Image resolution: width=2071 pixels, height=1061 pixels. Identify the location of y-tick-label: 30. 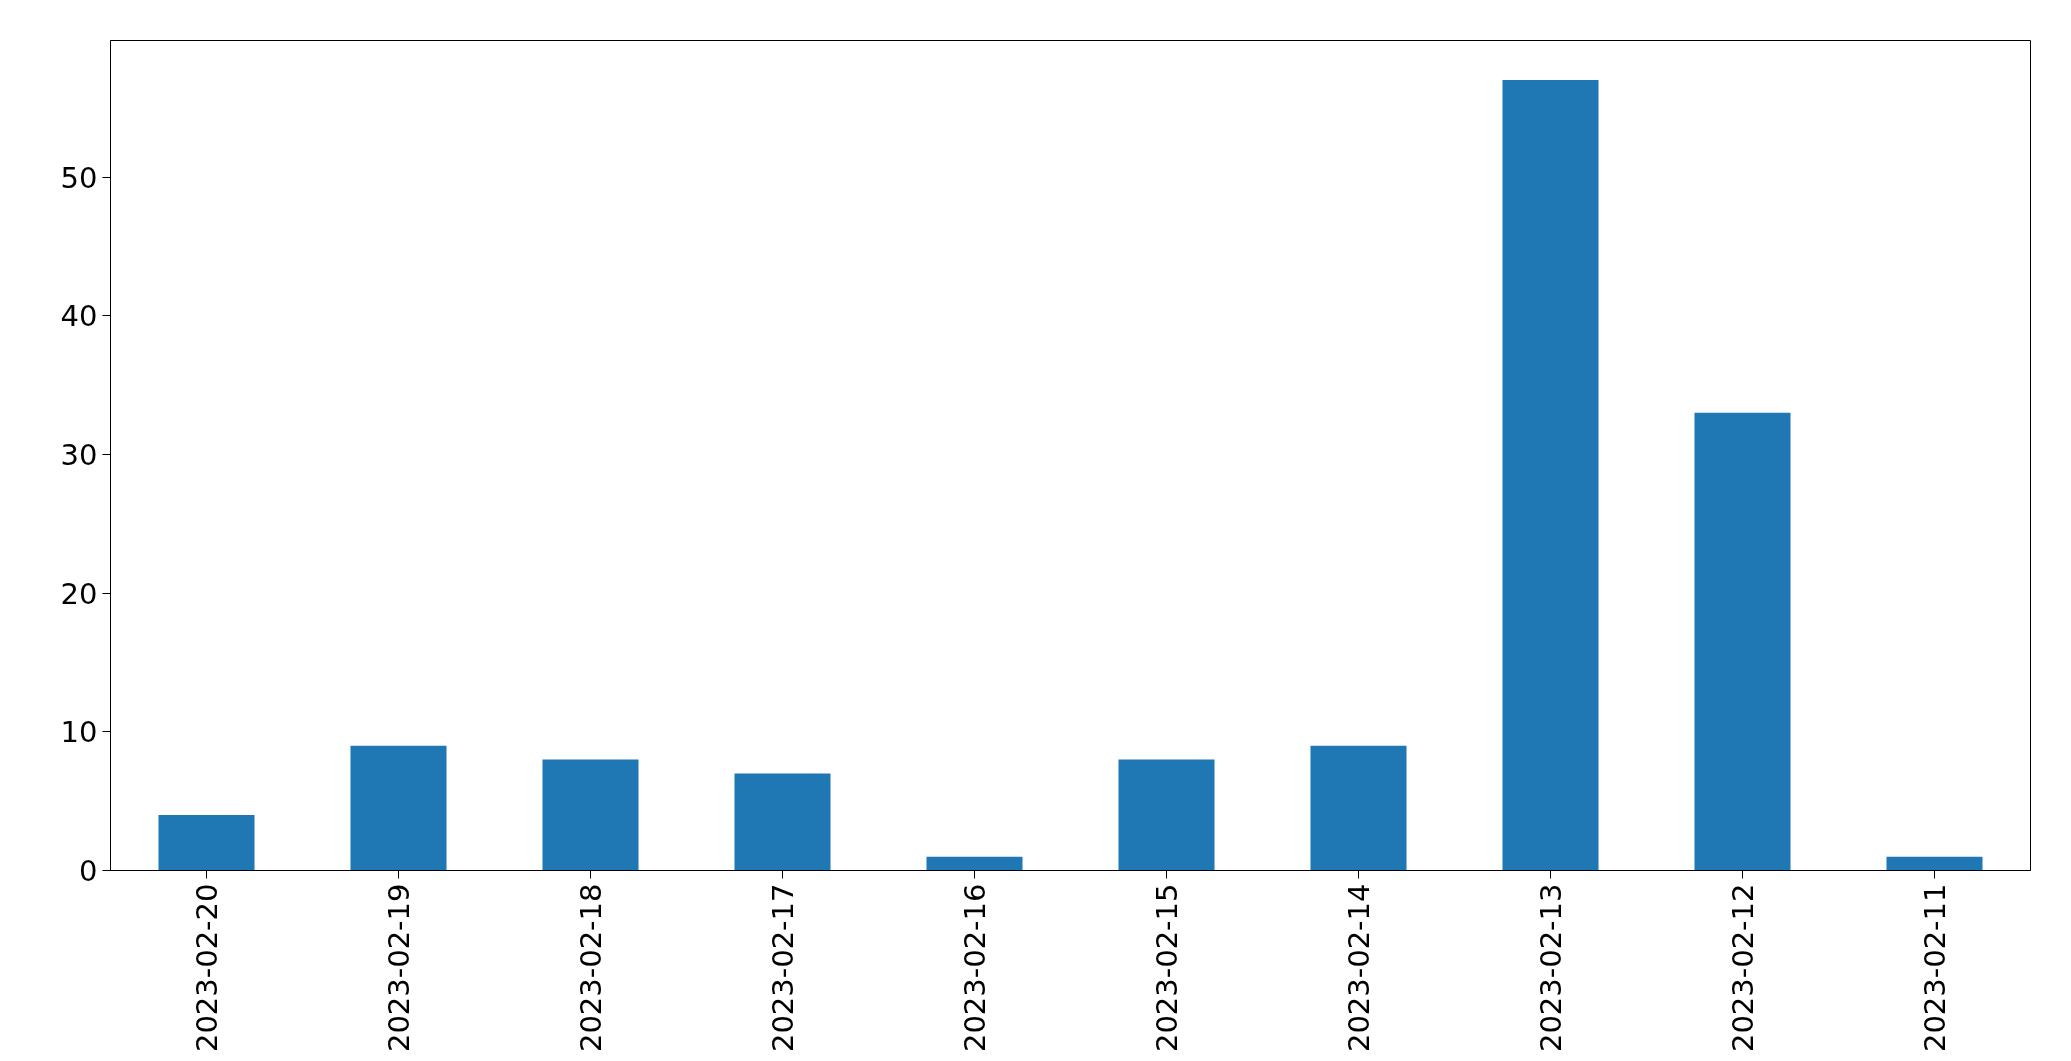
(79, 454).